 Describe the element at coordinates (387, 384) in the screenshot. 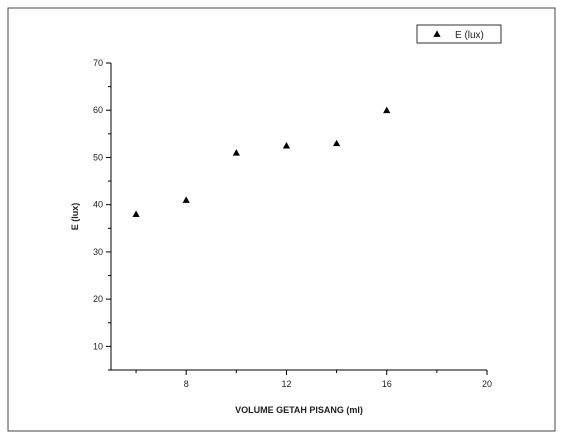

I see `x-tick-label: 16` at that location.